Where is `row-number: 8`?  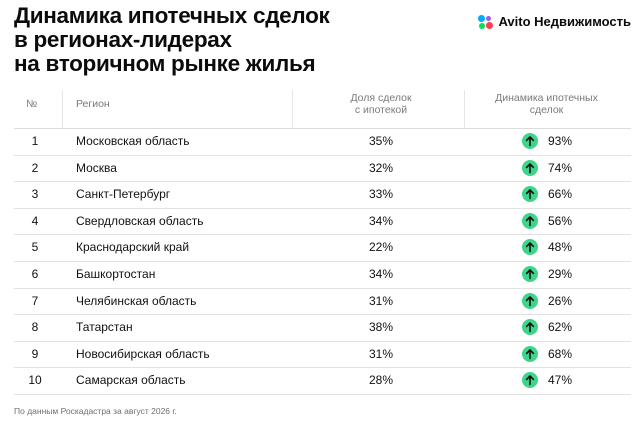
row-number: 8 is located at coordinates (35, 327).